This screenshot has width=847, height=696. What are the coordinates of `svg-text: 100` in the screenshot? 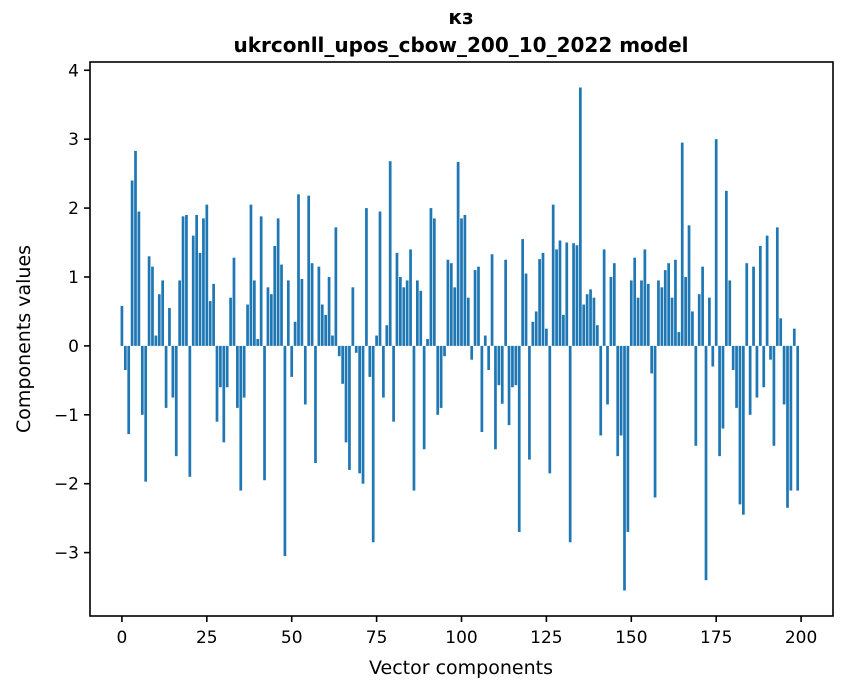 It's located at (461, 638).